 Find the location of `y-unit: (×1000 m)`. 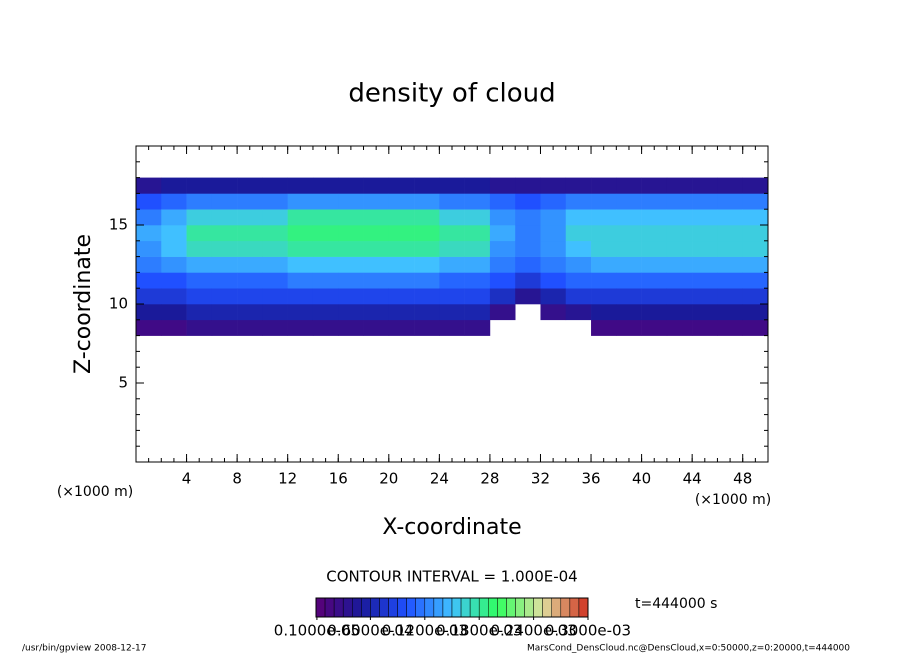

y-unit: (×1000 m) is located at coordinates (95, 492).